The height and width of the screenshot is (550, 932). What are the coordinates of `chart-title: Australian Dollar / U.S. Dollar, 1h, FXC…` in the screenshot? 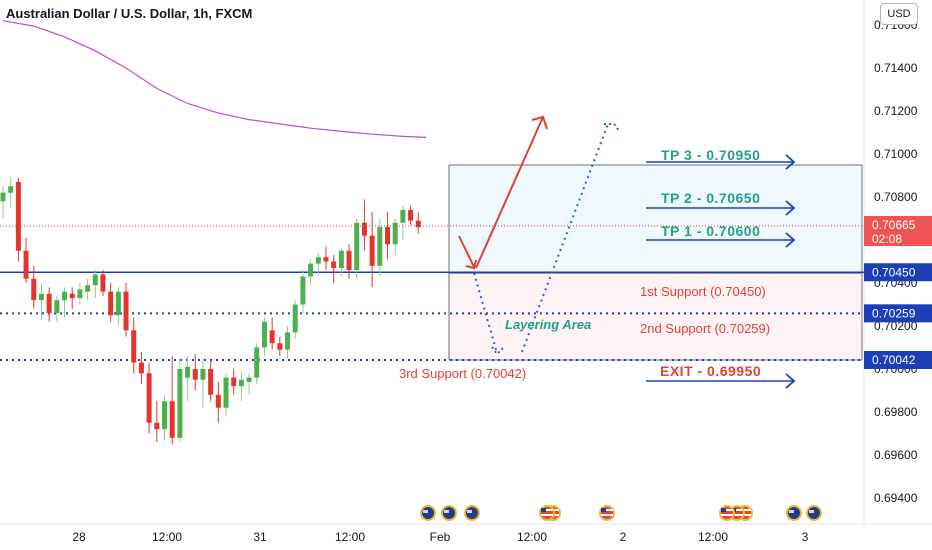 It's located at (129, 13).